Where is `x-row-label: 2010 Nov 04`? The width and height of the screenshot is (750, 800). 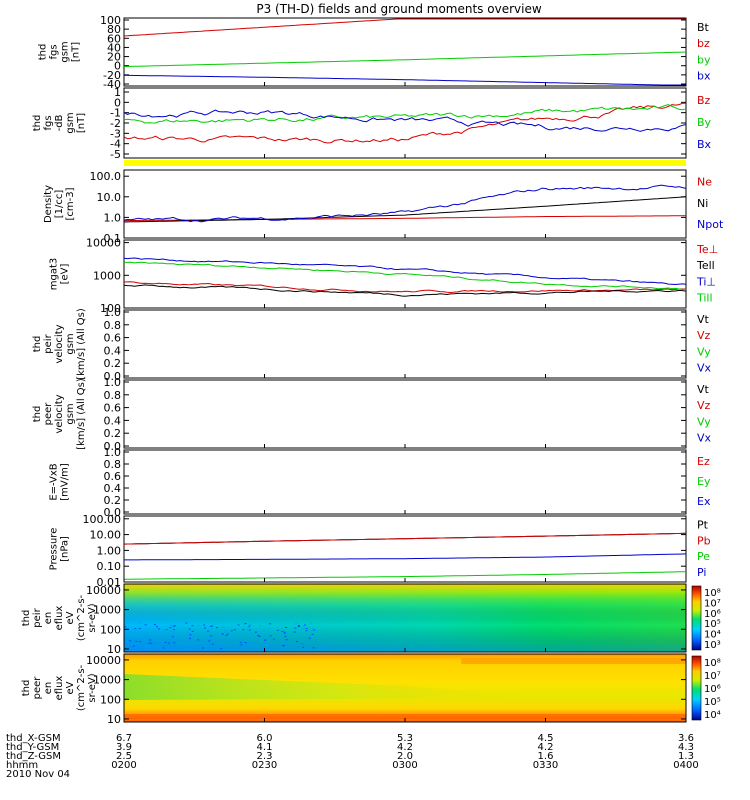 x-row-label: 2010 Nov 04 is located at coordinates (38, 774).